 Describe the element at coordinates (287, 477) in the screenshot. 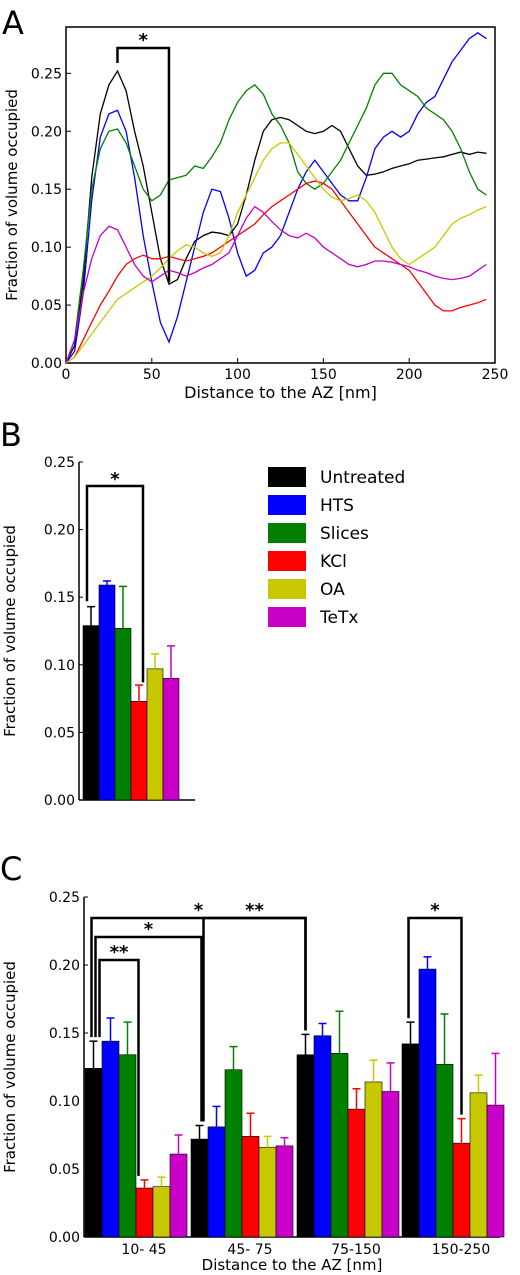

I see `legend-swatch-untreated` at that location.